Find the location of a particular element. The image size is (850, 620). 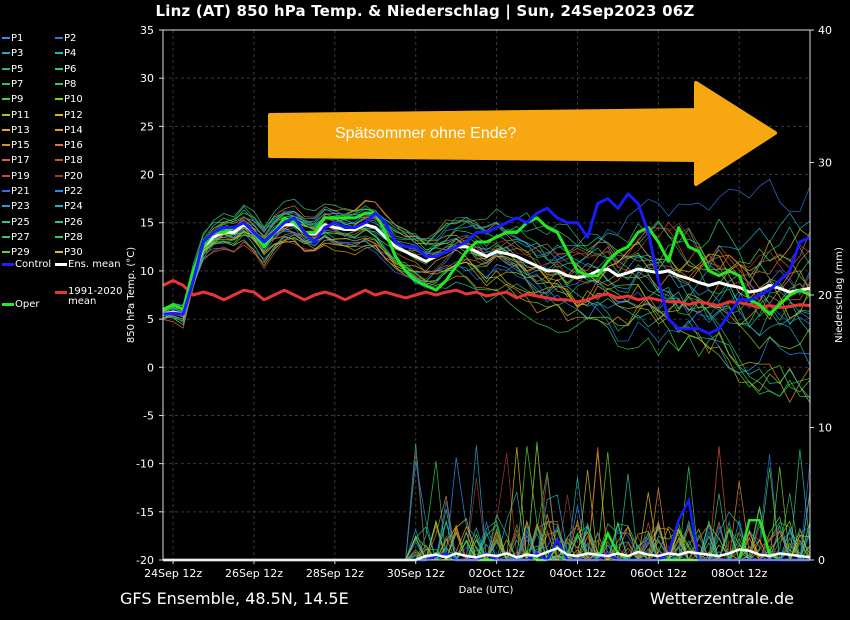

y-tick-label: 25 is located at coordinates (147, 126).